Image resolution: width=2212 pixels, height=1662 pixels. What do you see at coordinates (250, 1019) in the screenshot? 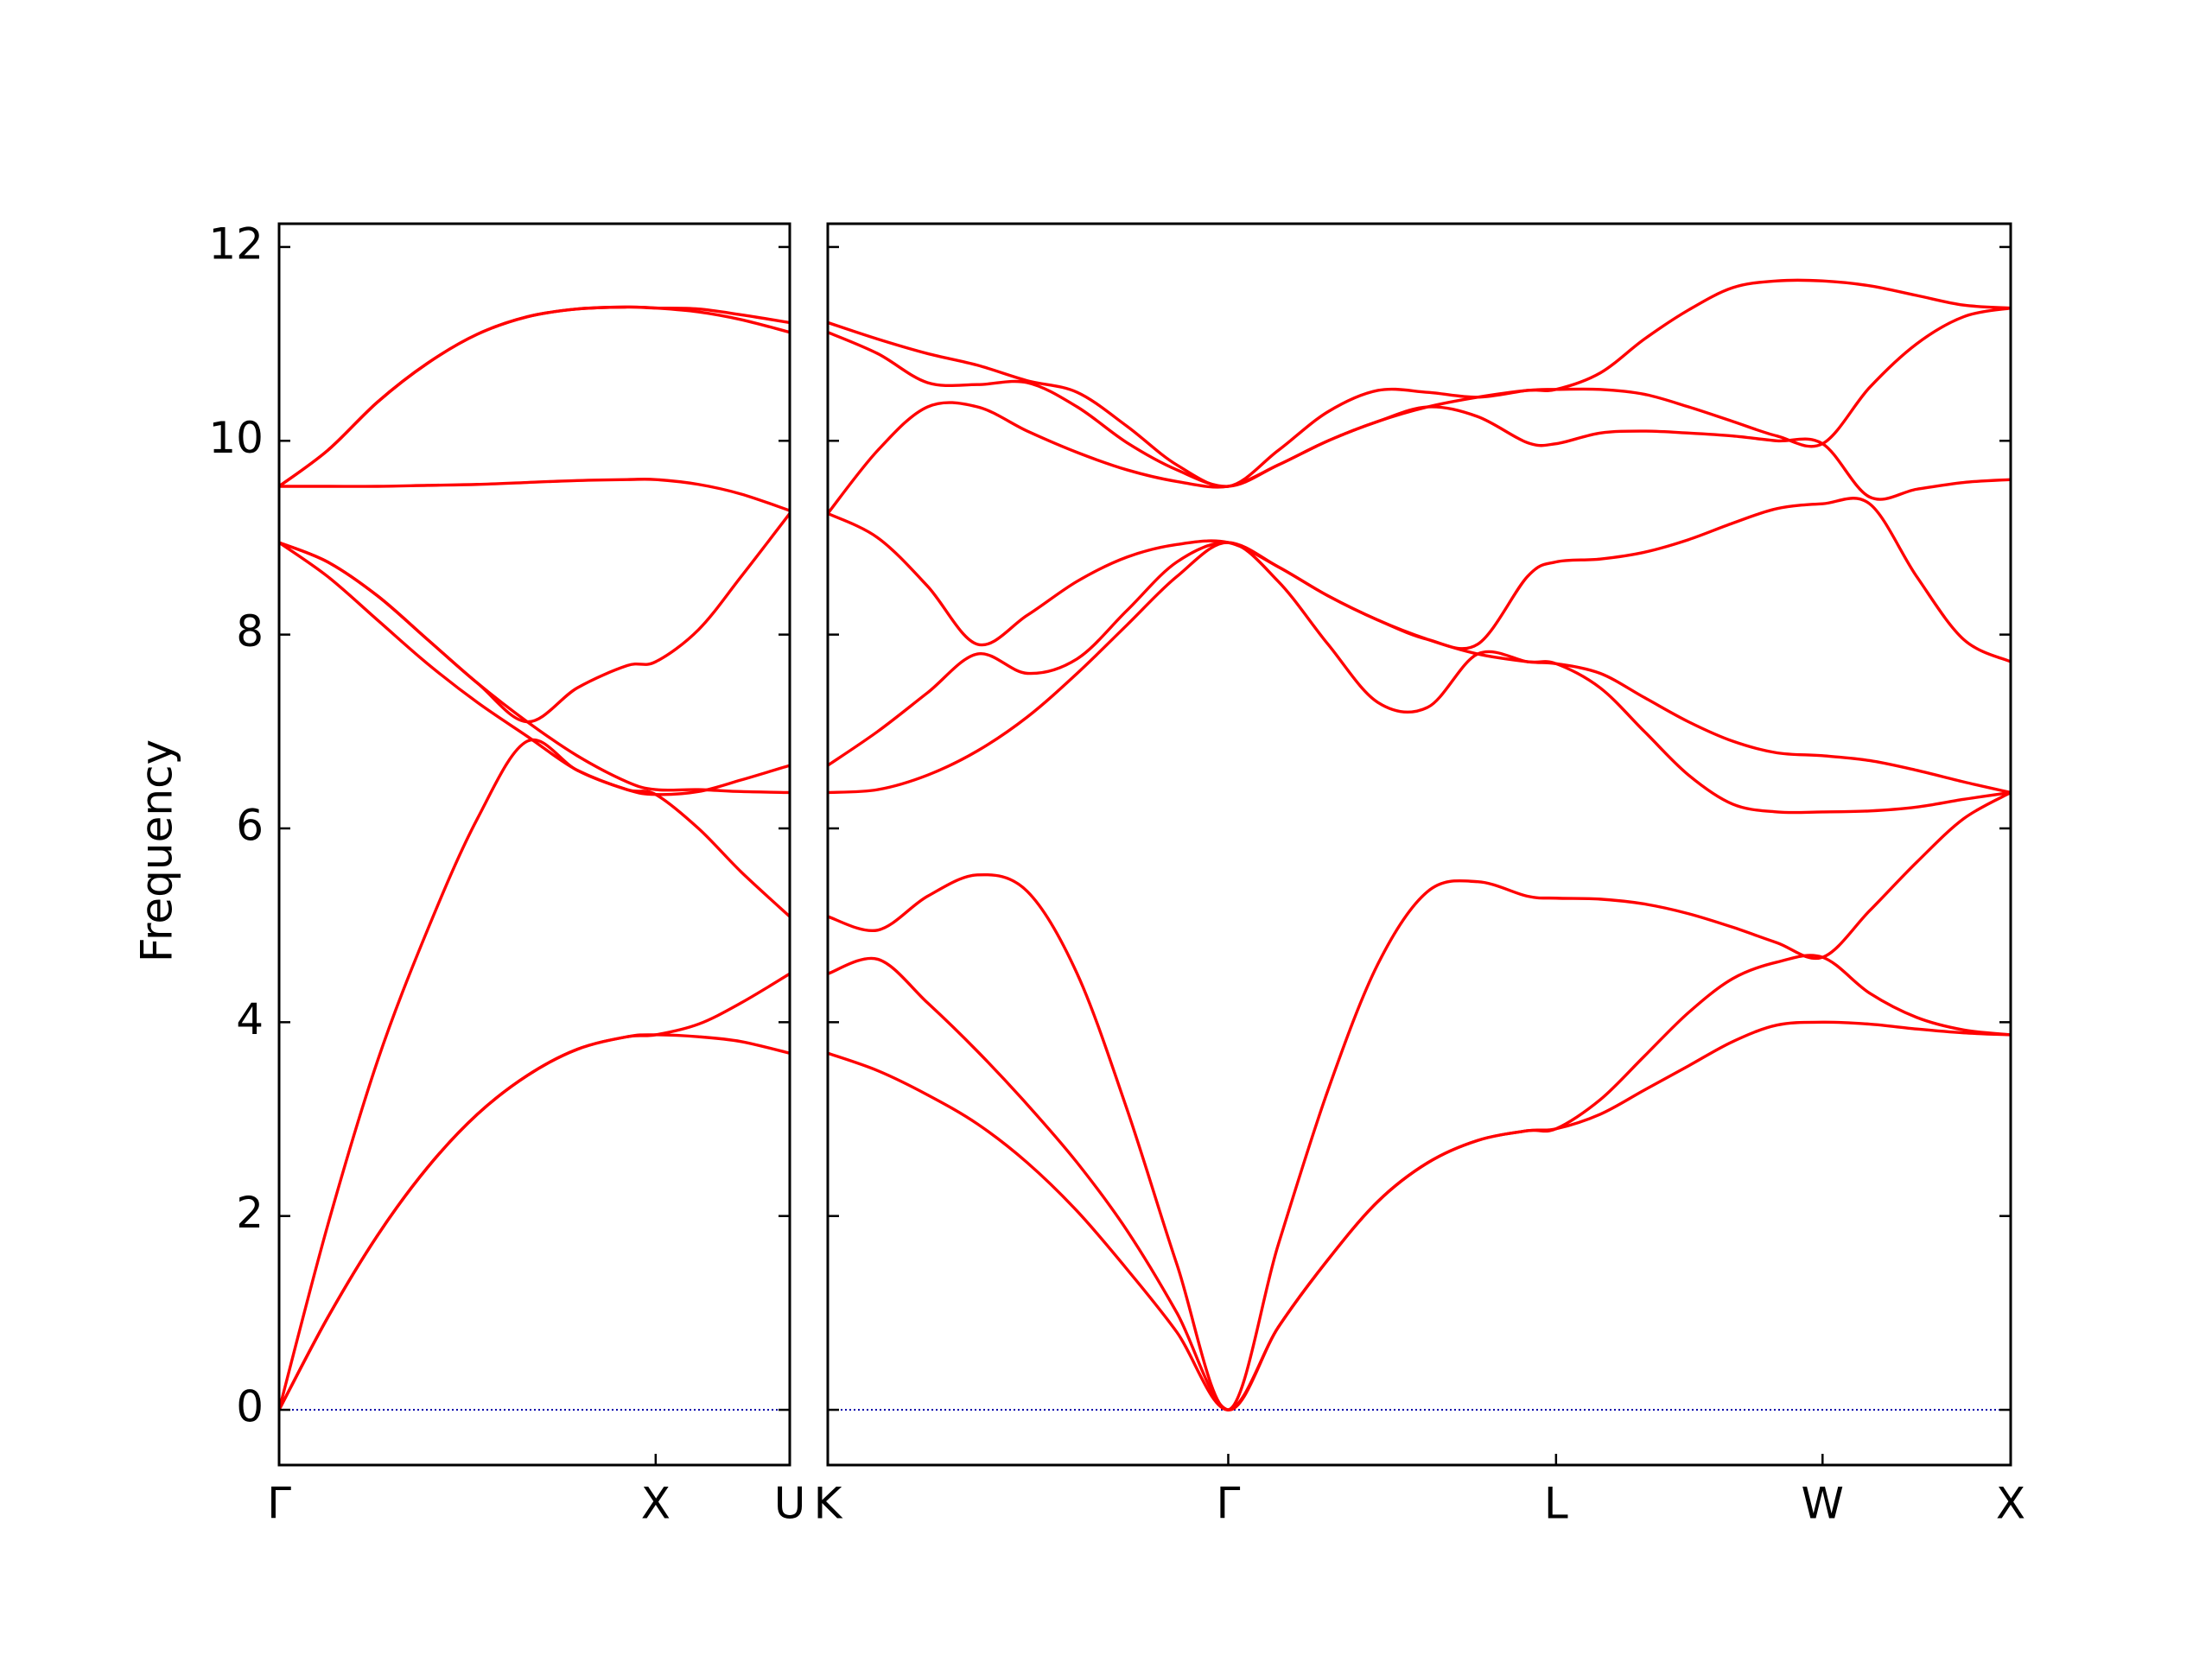
I see `y-tick-label: 4` at bounding box center [250, 1019].